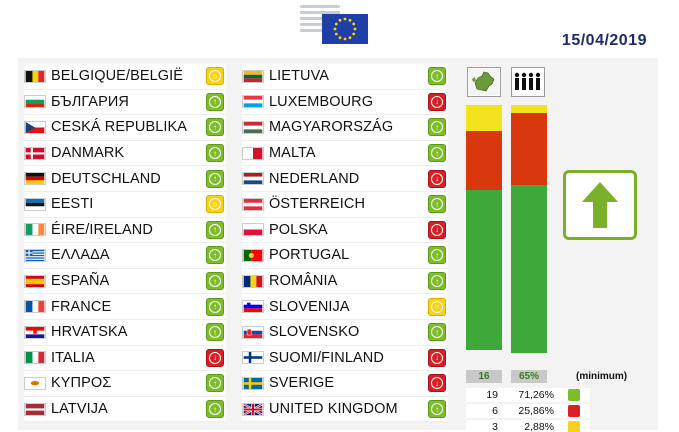  What do you see at coordinates (35, 102) in the screenshot?
I see `bulgaria-flag-icon` at bounding box center [35, 102].